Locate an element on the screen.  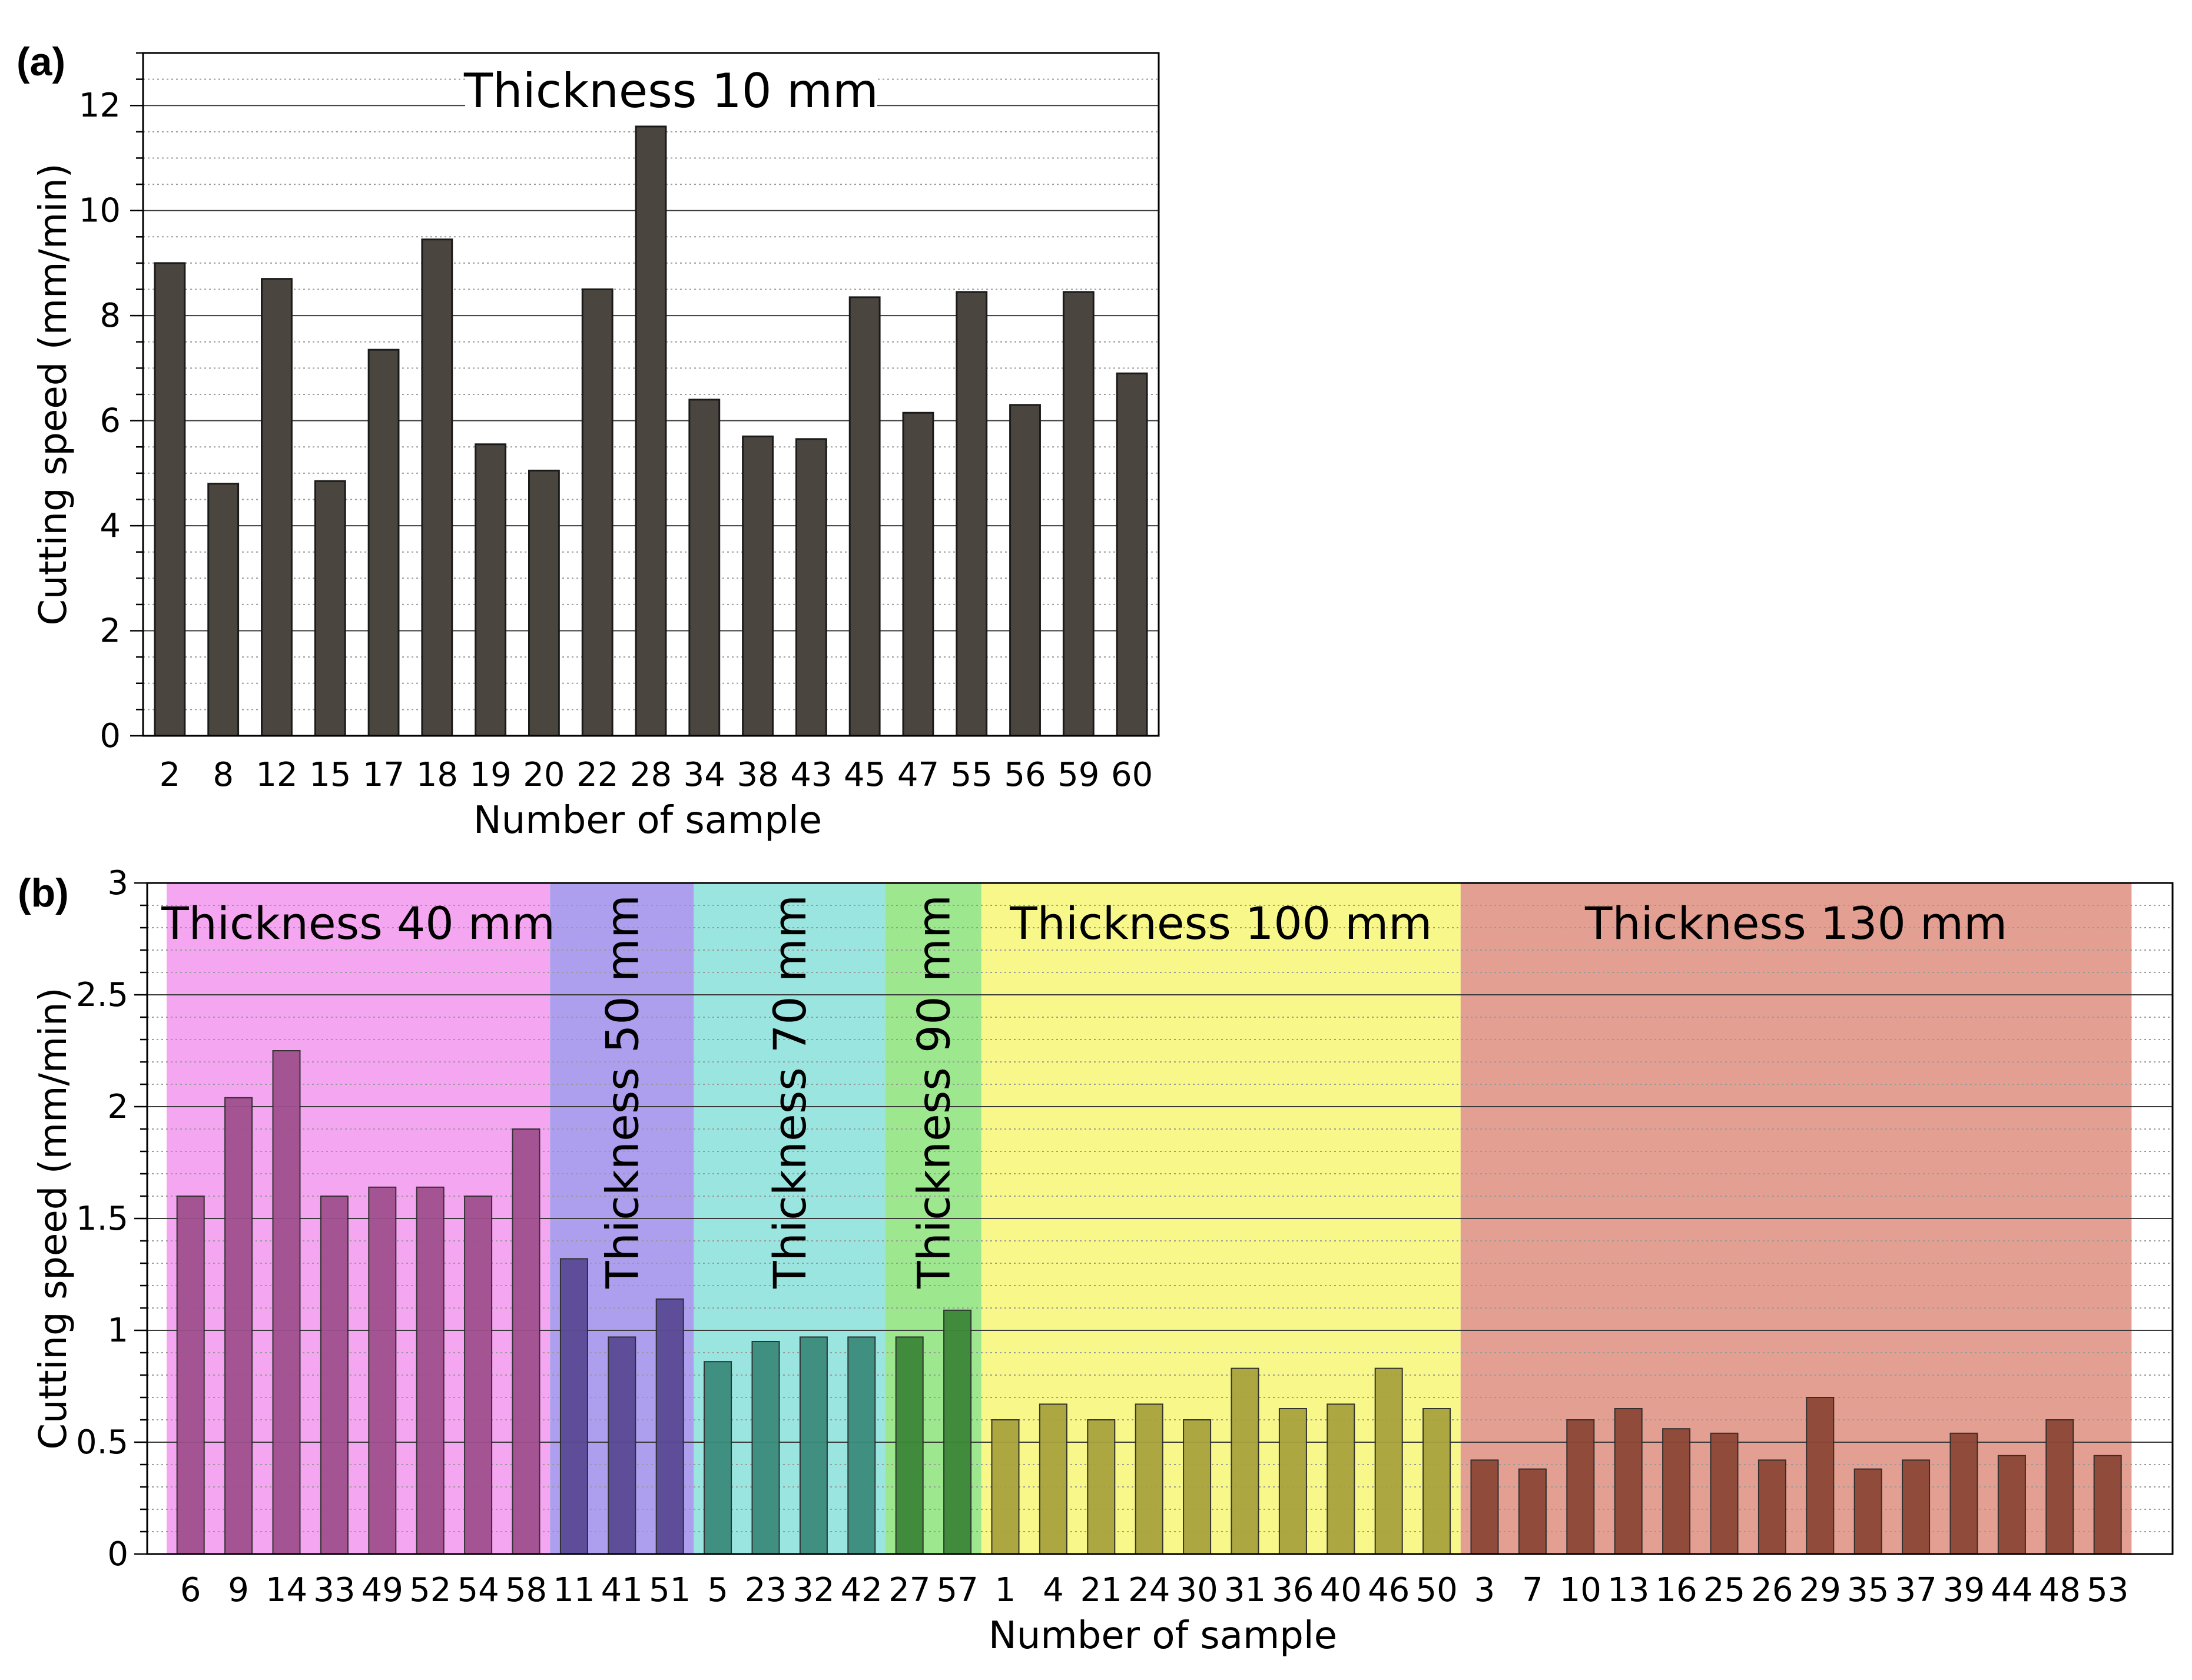
panel-label-a: (a) is located at coordinates (40, 61).